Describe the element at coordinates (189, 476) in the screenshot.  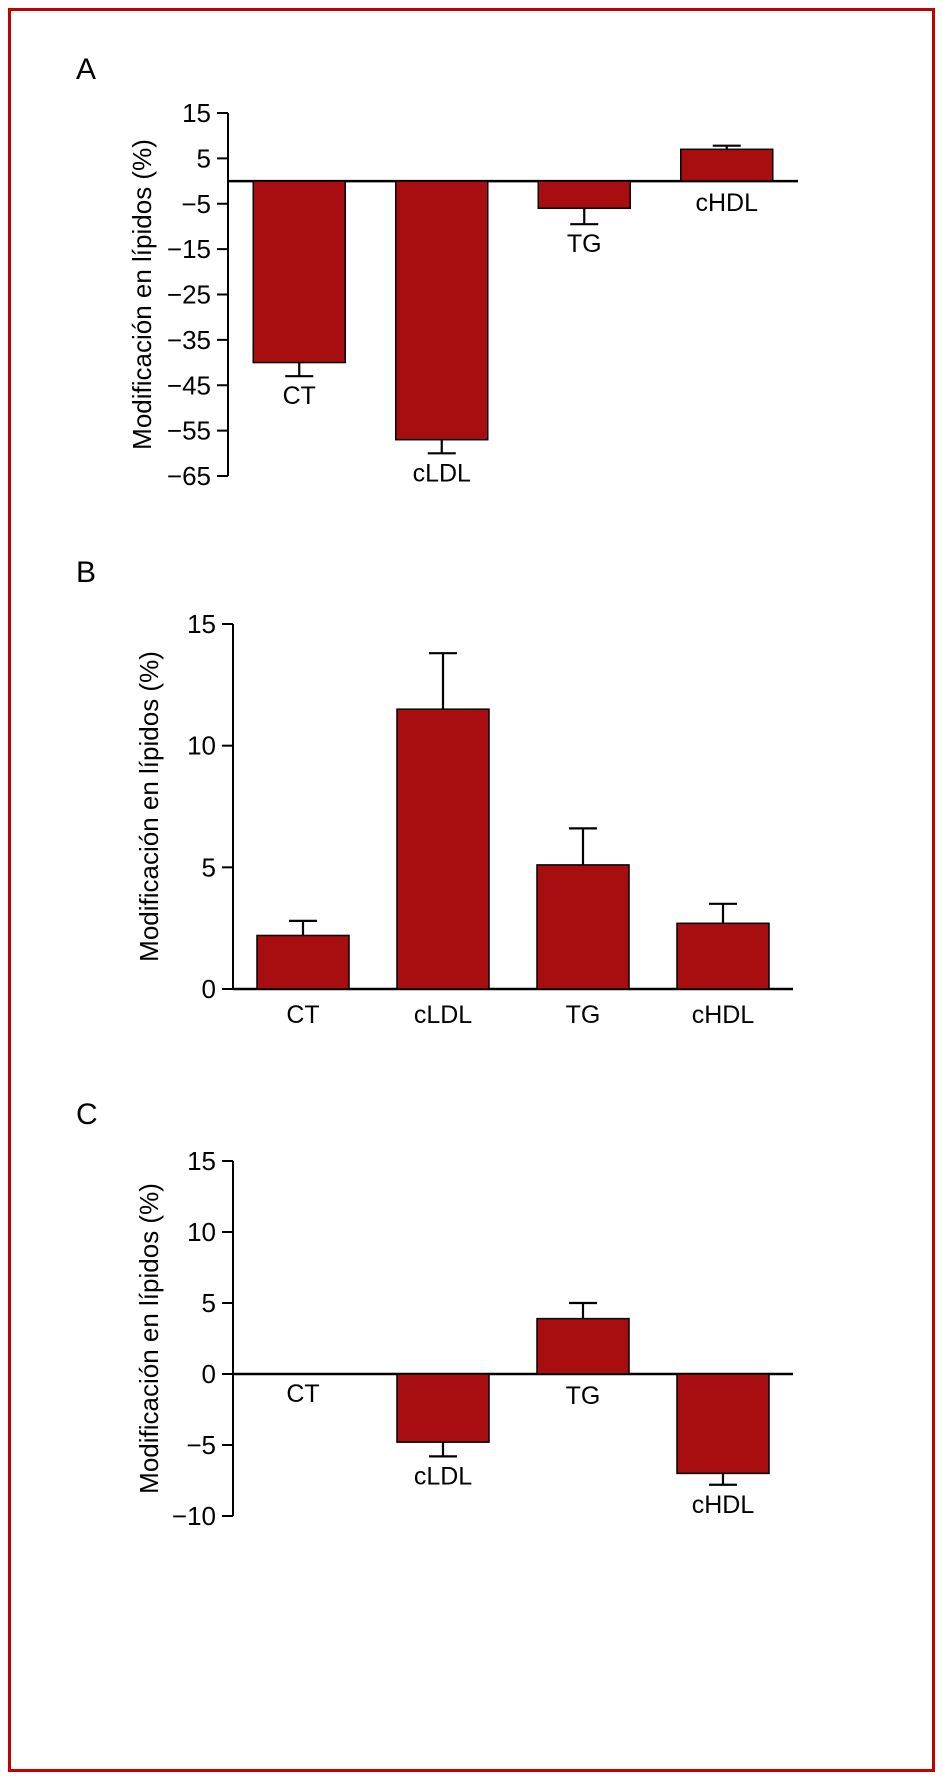
I see `svg-text: −65` at that location.